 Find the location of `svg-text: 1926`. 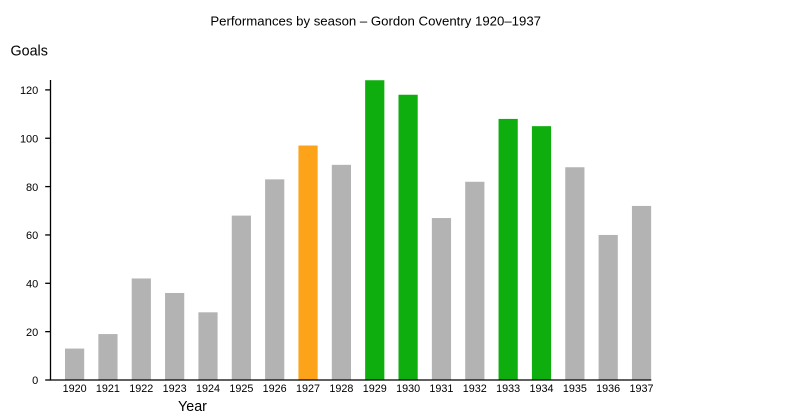

svg-text: 1926 is located at coordinates (275, 389).